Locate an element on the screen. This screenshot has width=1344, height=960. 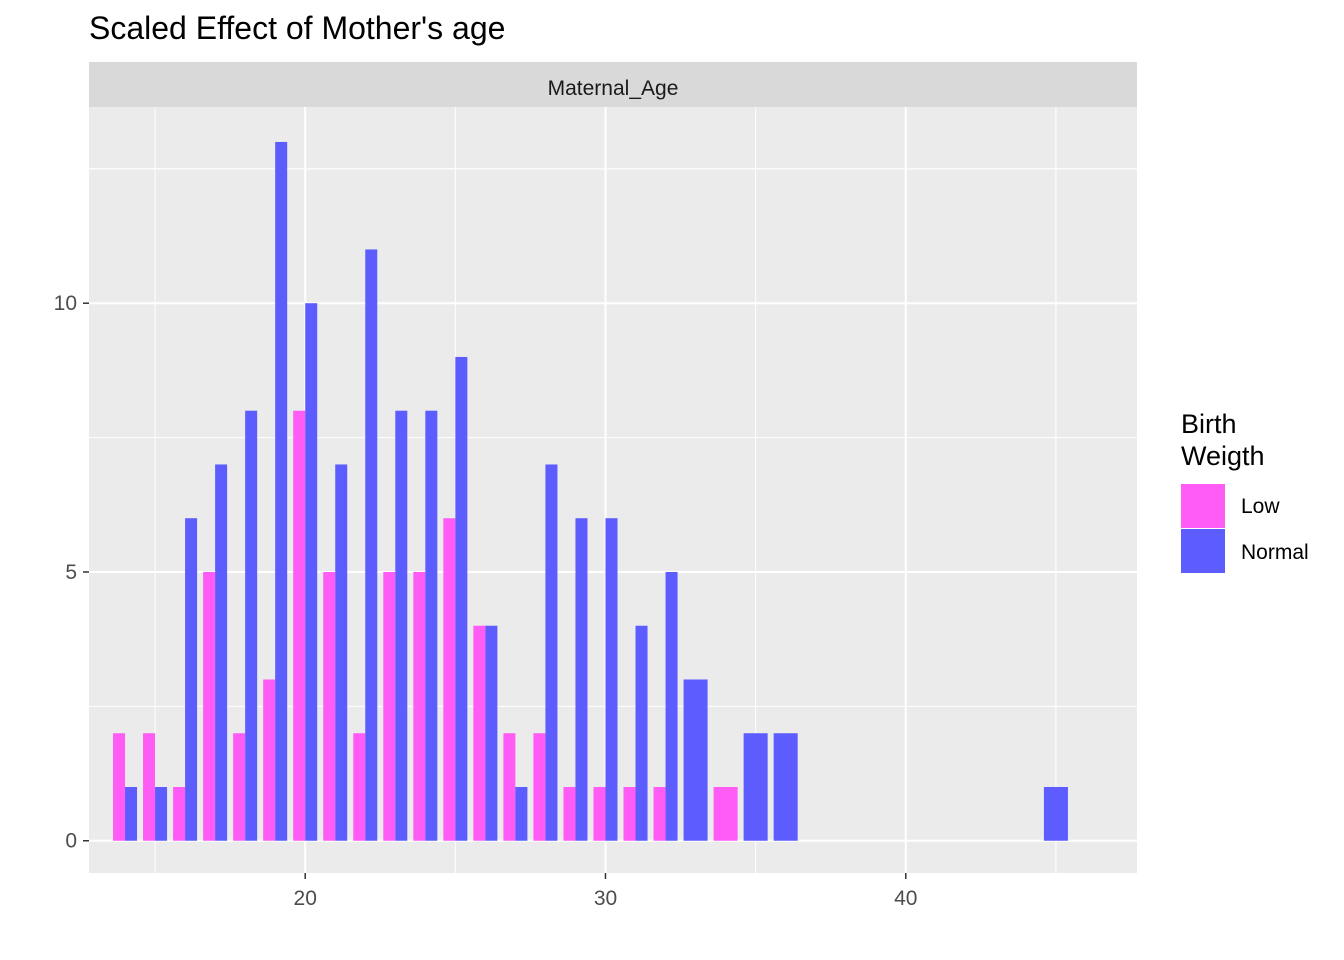
y-tick-label: 5 is located at coordinates (71, 572).